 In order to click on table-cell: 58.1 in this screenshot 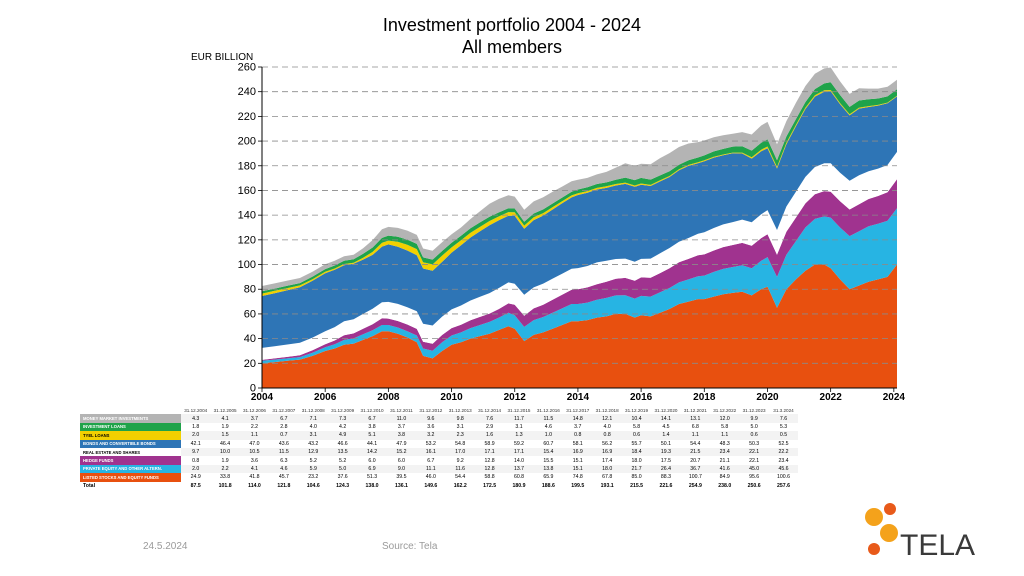, I will do `click(577, 443)`.